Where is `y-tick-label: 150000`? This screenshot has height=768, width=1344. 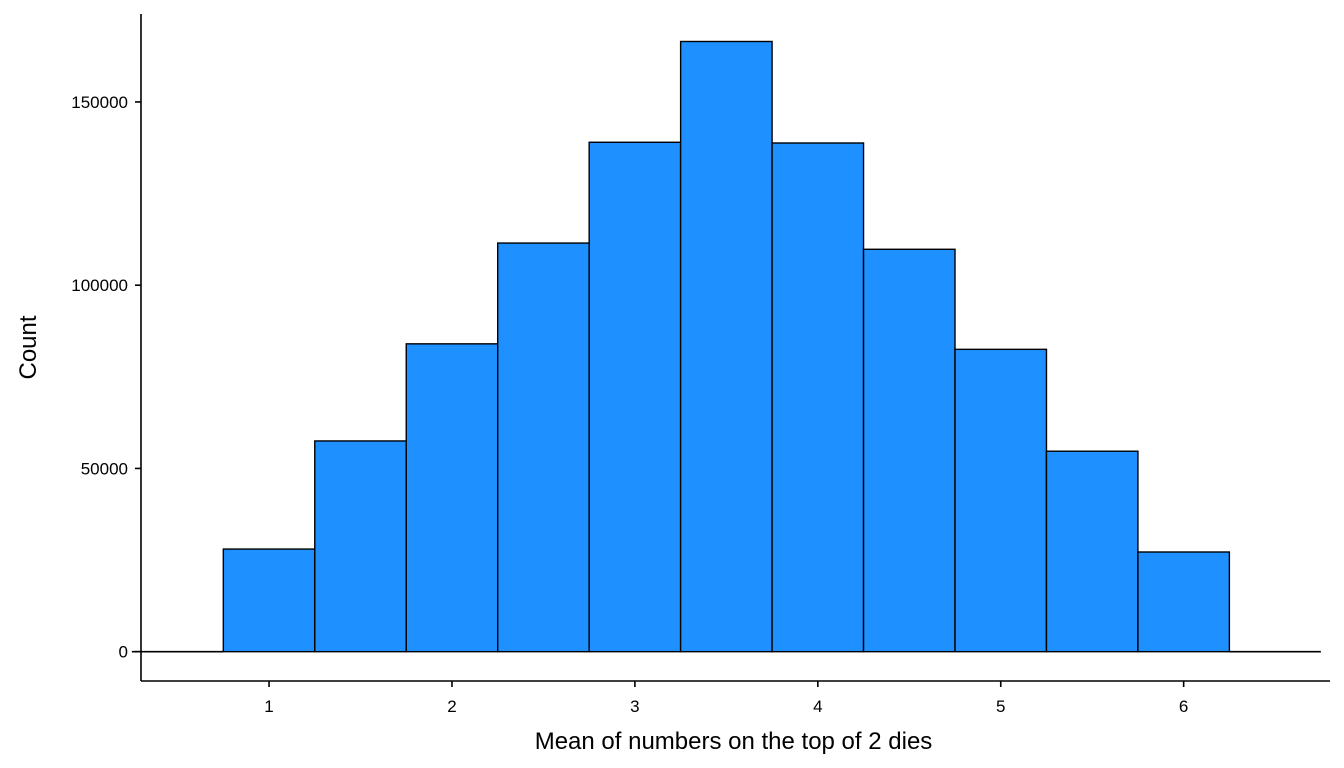
y-tick-label: 150000 is located at coordinates (99, 102).